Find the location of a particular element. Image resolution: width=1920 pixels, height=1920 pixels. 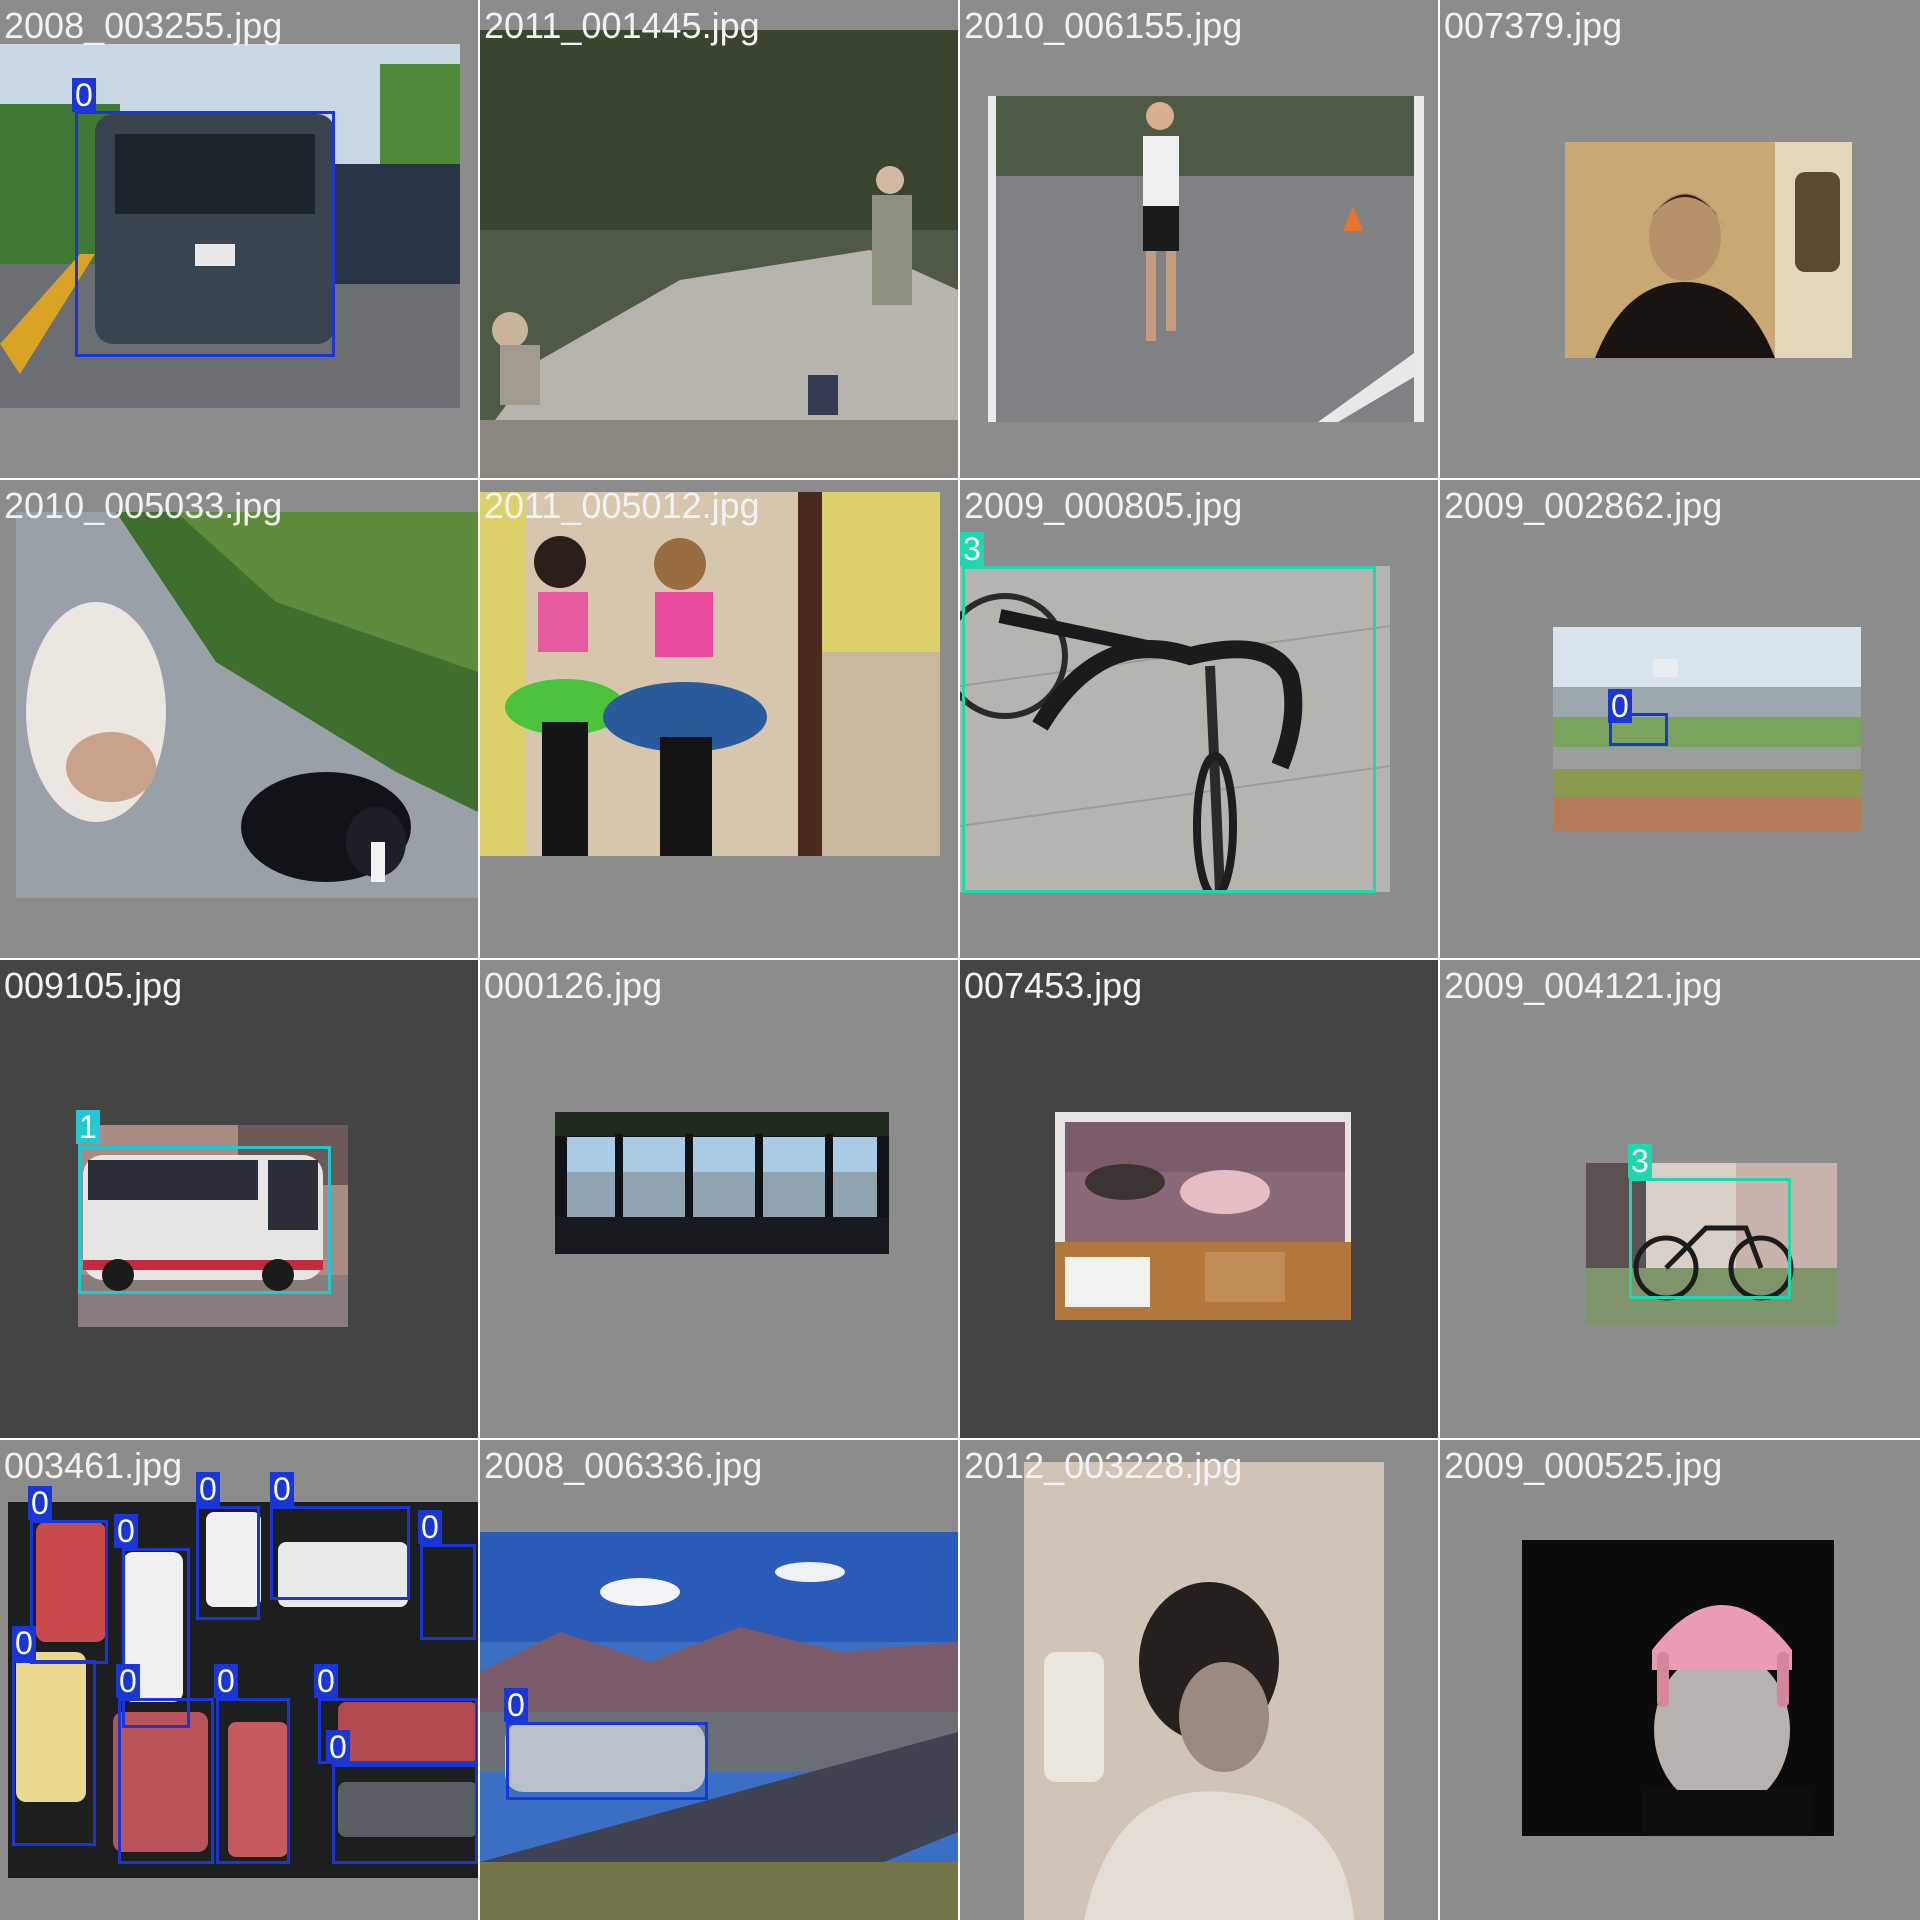

tile-2010_005033: 2010_005033.jpg is located at coordinates (239, 719).